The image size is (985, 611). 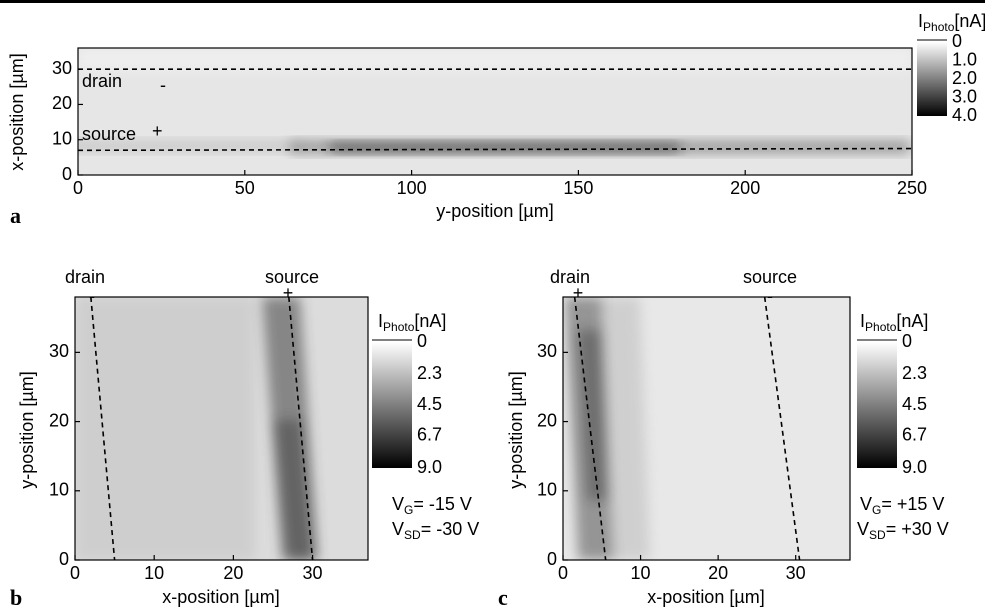 What do you see at coordinates (917, 529) in the screenshot?
I see `label-rest: = +30 V` at bounding box center [917, 529].